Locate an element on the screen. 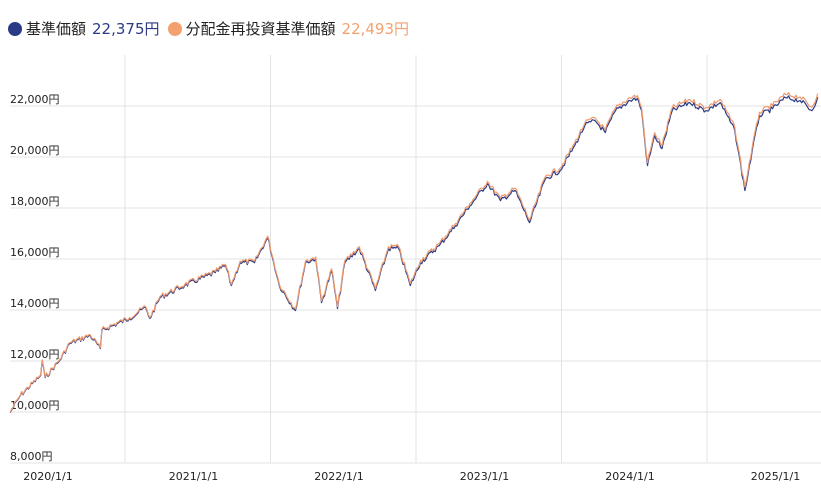  x-tick-label: 2020/1/1 is located at coordinates (47, 476).